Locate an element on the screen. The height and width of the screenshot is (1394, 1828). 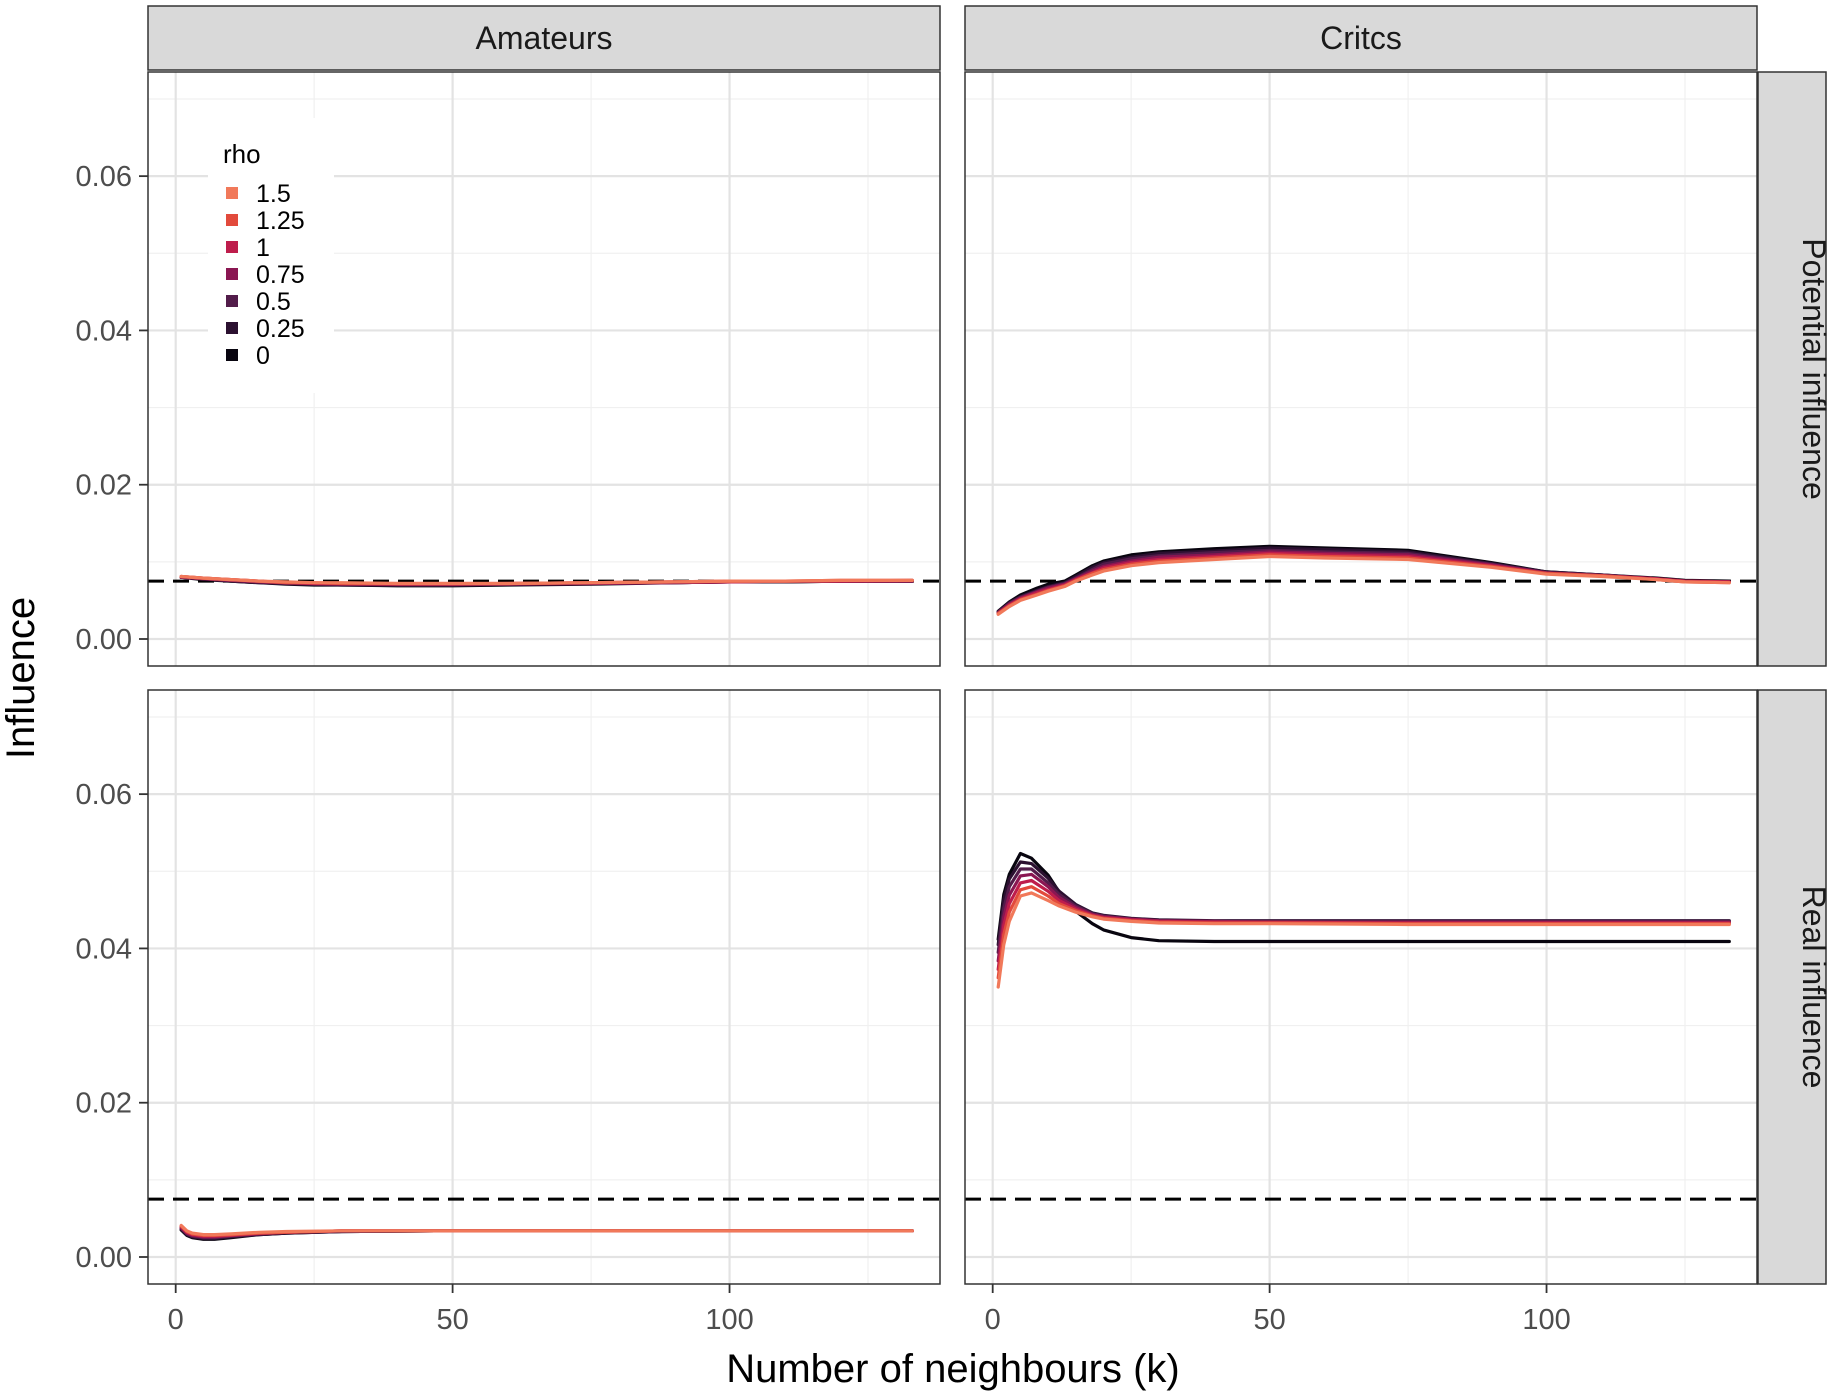
legend-item: 1 is located at coordinates (248, 248).